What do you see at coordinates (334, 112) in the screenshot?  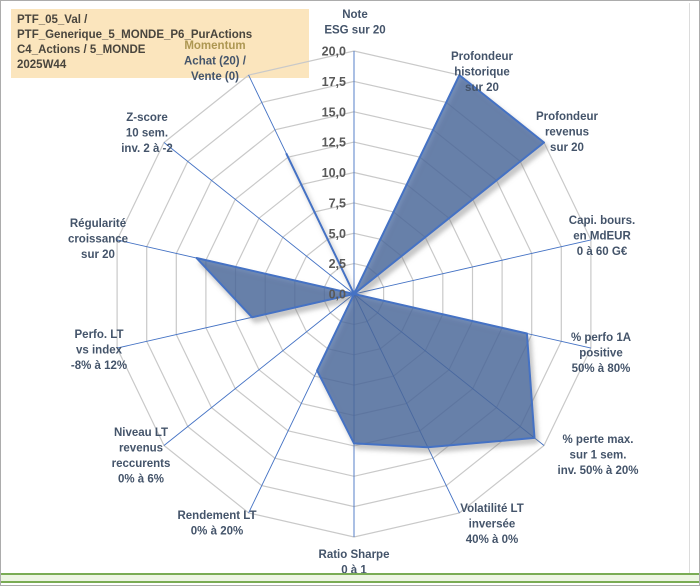 I see `radial-tick-label: 15,0` at bounding box center [334, 112].